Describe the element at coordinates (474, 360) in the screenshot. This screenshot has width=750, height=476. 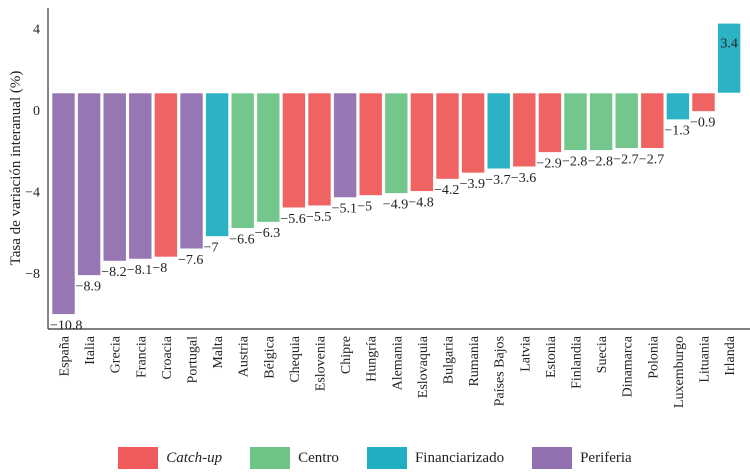
I see `x-tick-label: Rumania` at that location.